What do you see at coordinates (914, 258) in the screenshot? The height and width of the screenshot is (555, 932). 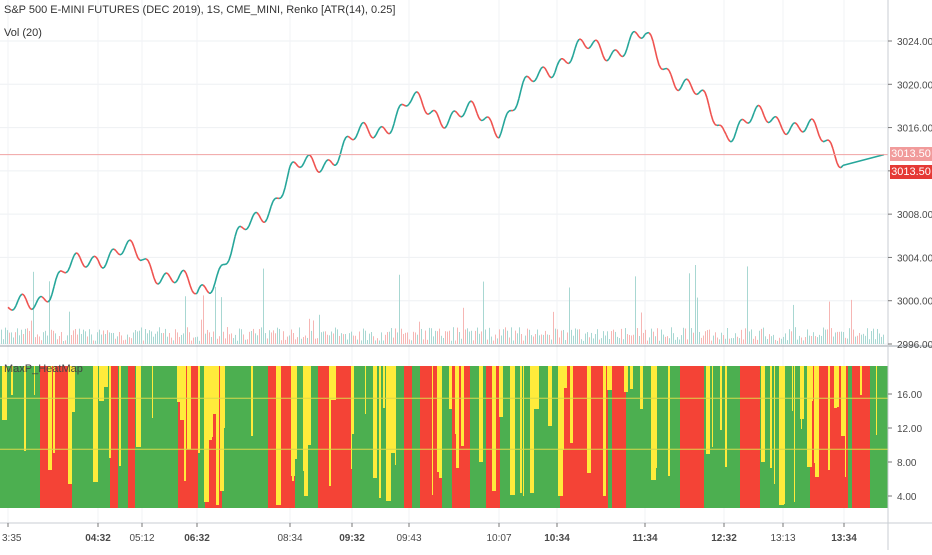 I see `price-tick-label: 3004.00` at bounding box center [914, 258].